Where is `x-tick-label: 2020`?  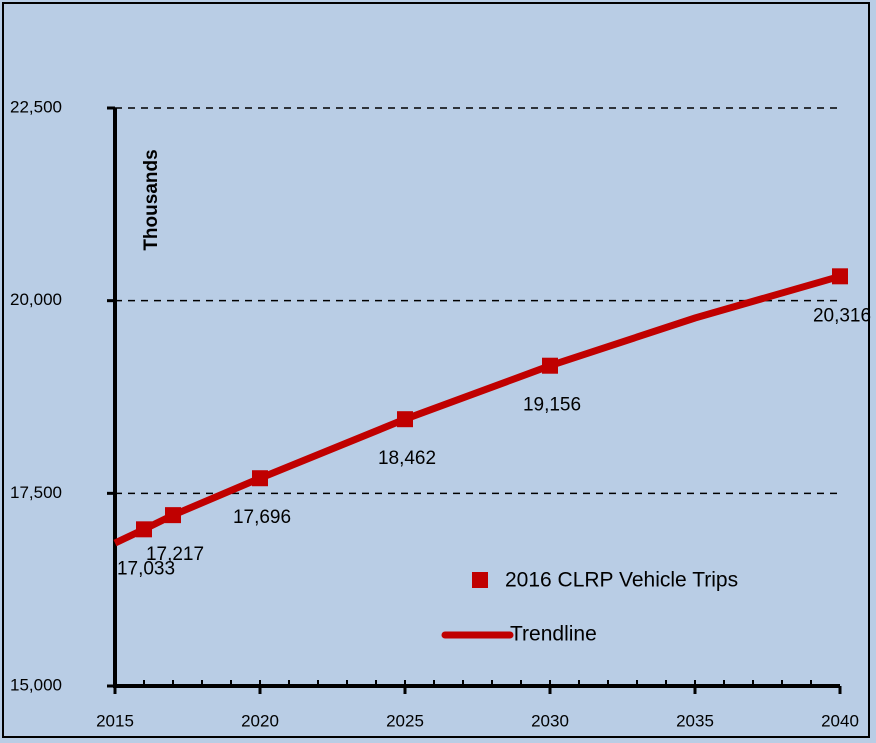
x-tick-label: 2020 is located at coordinates (260, 720).